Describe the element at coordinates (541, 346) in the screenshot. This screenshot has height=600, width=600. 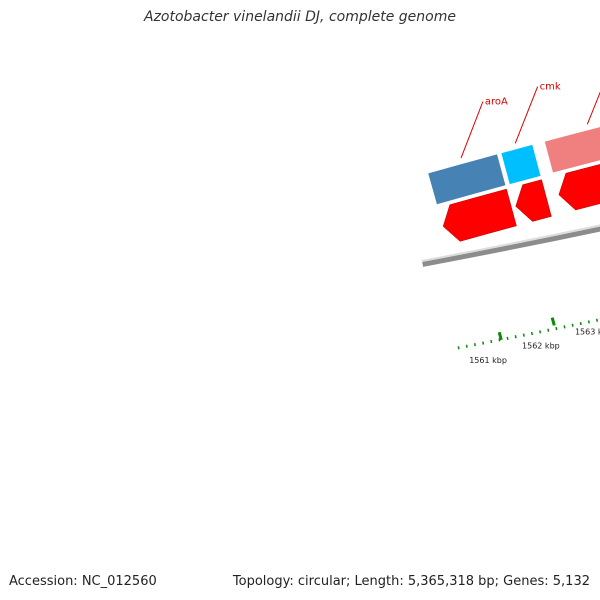
I see `tick-label: 1562 kbp` at that location.